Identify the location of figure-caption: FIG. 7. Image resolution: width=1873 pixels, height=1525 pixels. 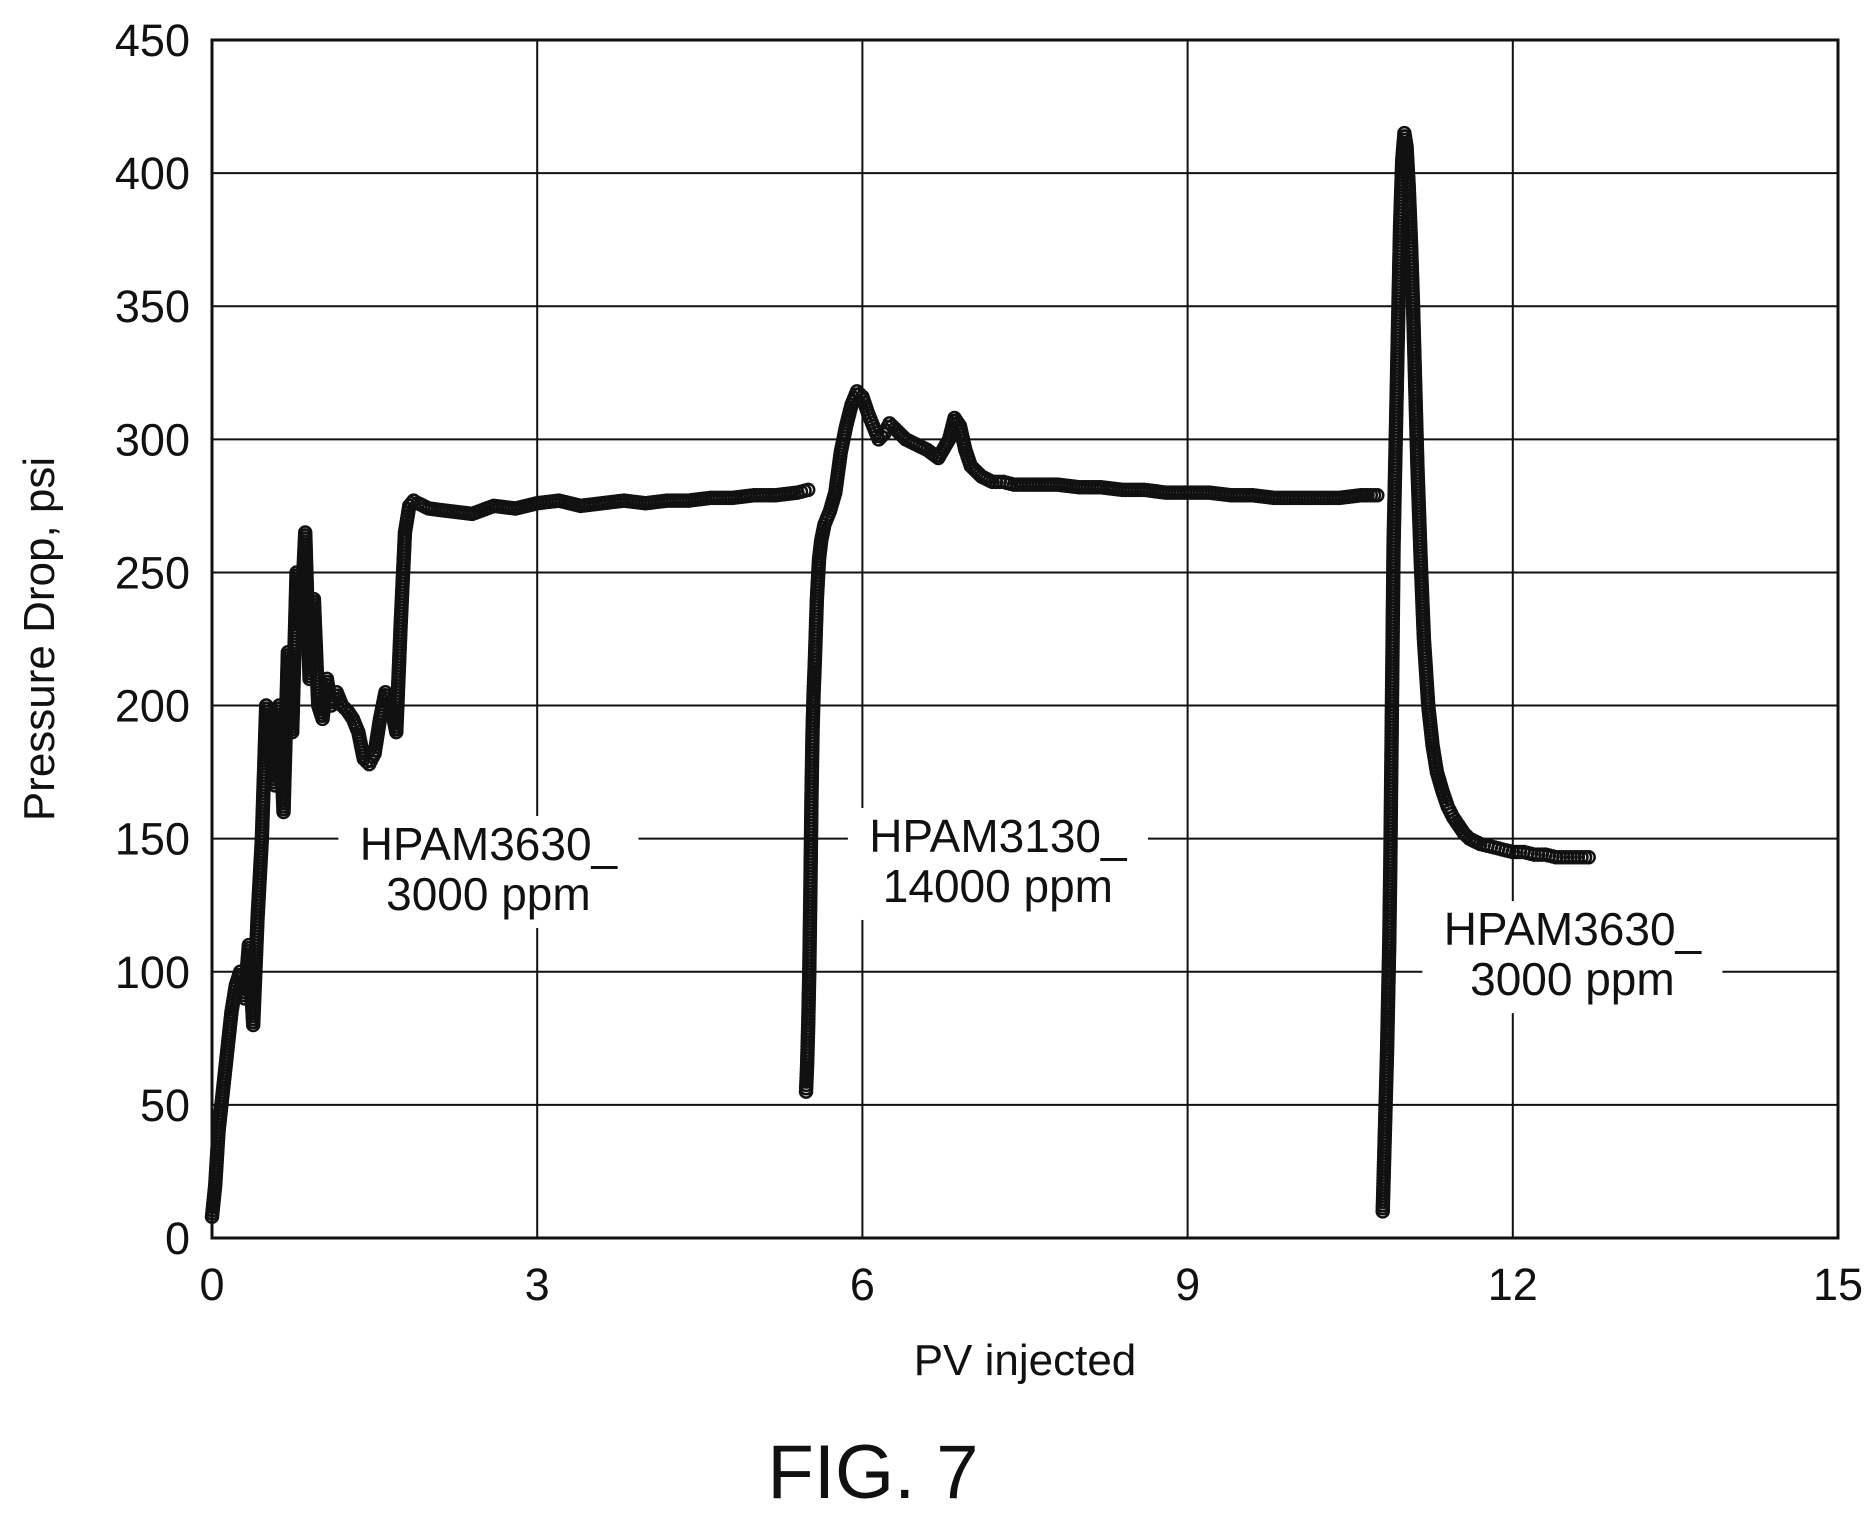
(872, 1472).